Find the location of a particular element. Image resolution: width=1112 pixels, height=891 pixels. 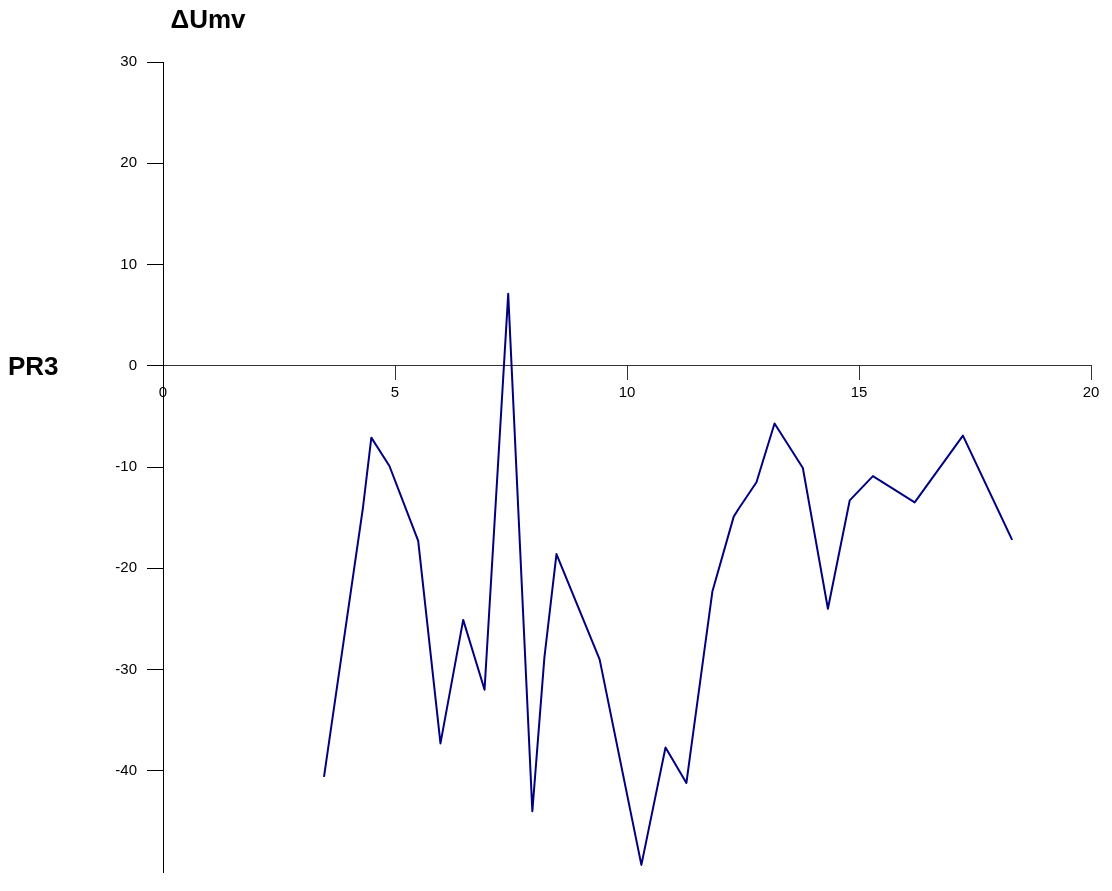

y-axis-title: ΔUmv is located at coordinates (208, 19).